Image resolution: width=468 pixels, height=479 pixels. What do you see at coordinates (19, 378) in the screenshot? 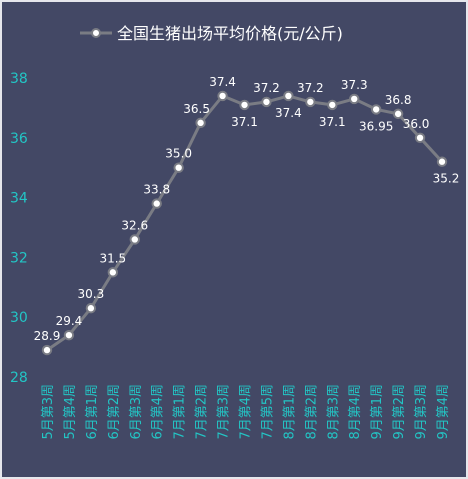
I see `y-tick-label: 28` at bounding box center [19, 378].